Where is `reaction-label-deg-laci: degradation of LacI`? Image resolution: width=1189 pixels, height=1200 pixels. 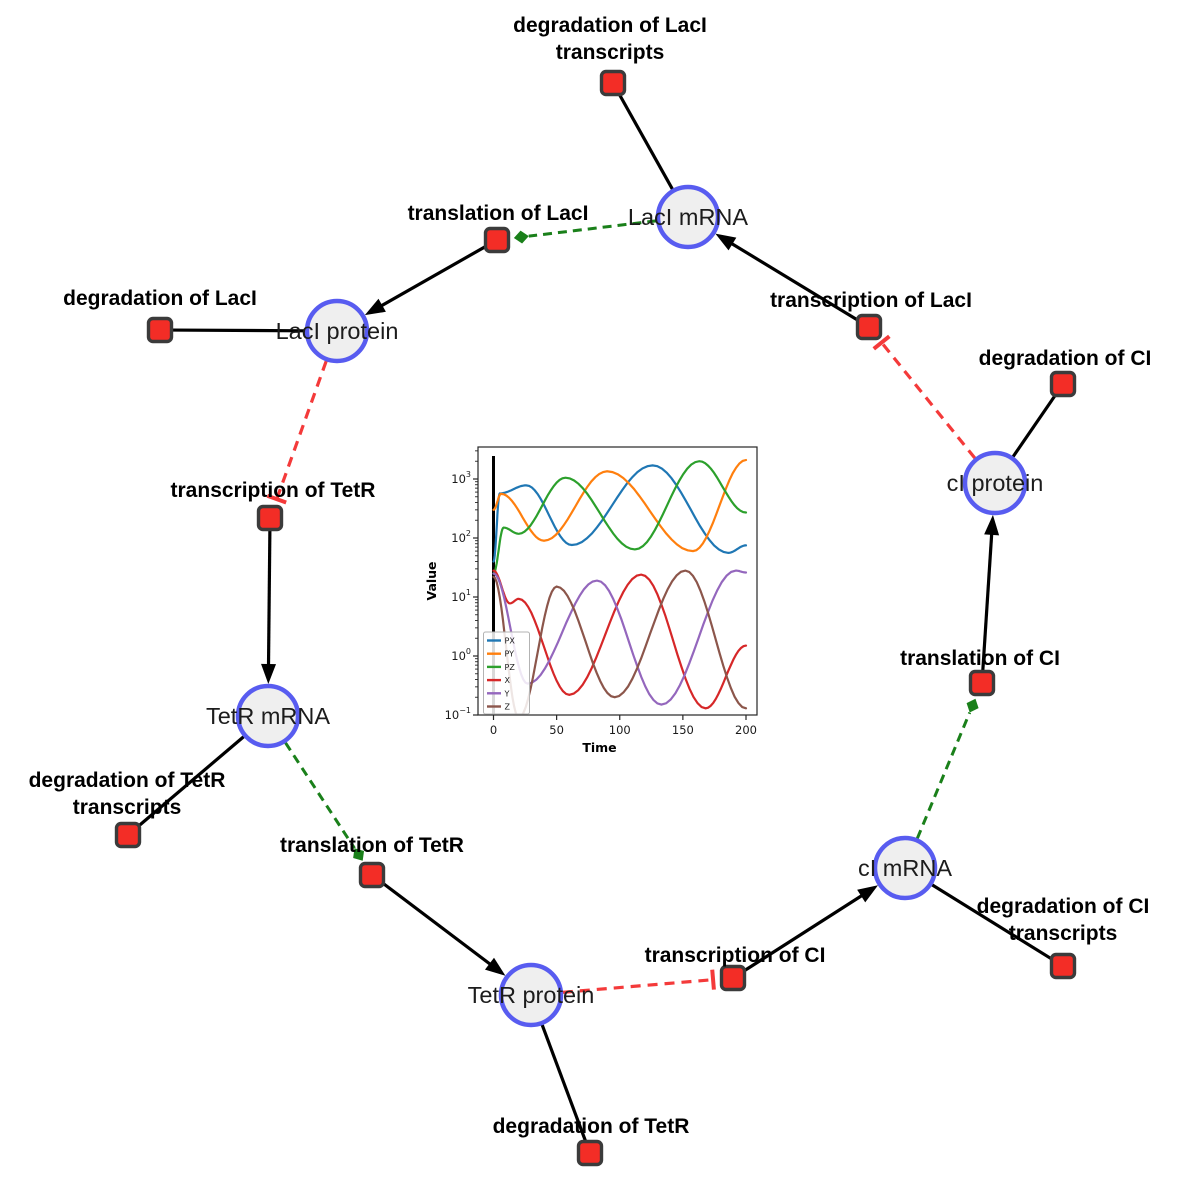 reaction-label-deg-laci: degradation of LacI is located at coordinates (160, 298).